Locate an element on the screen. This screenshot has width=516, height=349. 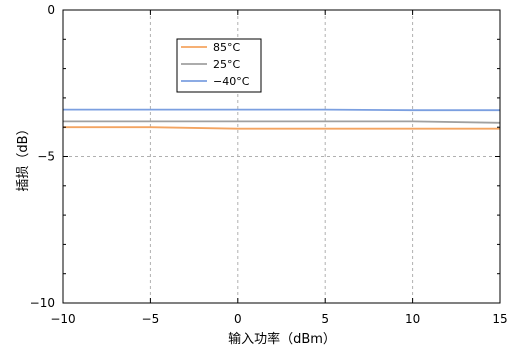
y-tick-label: −5 is located at coordinates (46, 157).